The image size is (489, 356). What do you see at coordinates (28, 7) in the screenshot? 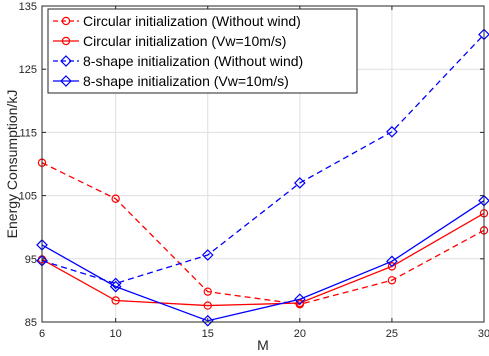
I see `y-tick-label: 135` at bounding box center [28, 7].